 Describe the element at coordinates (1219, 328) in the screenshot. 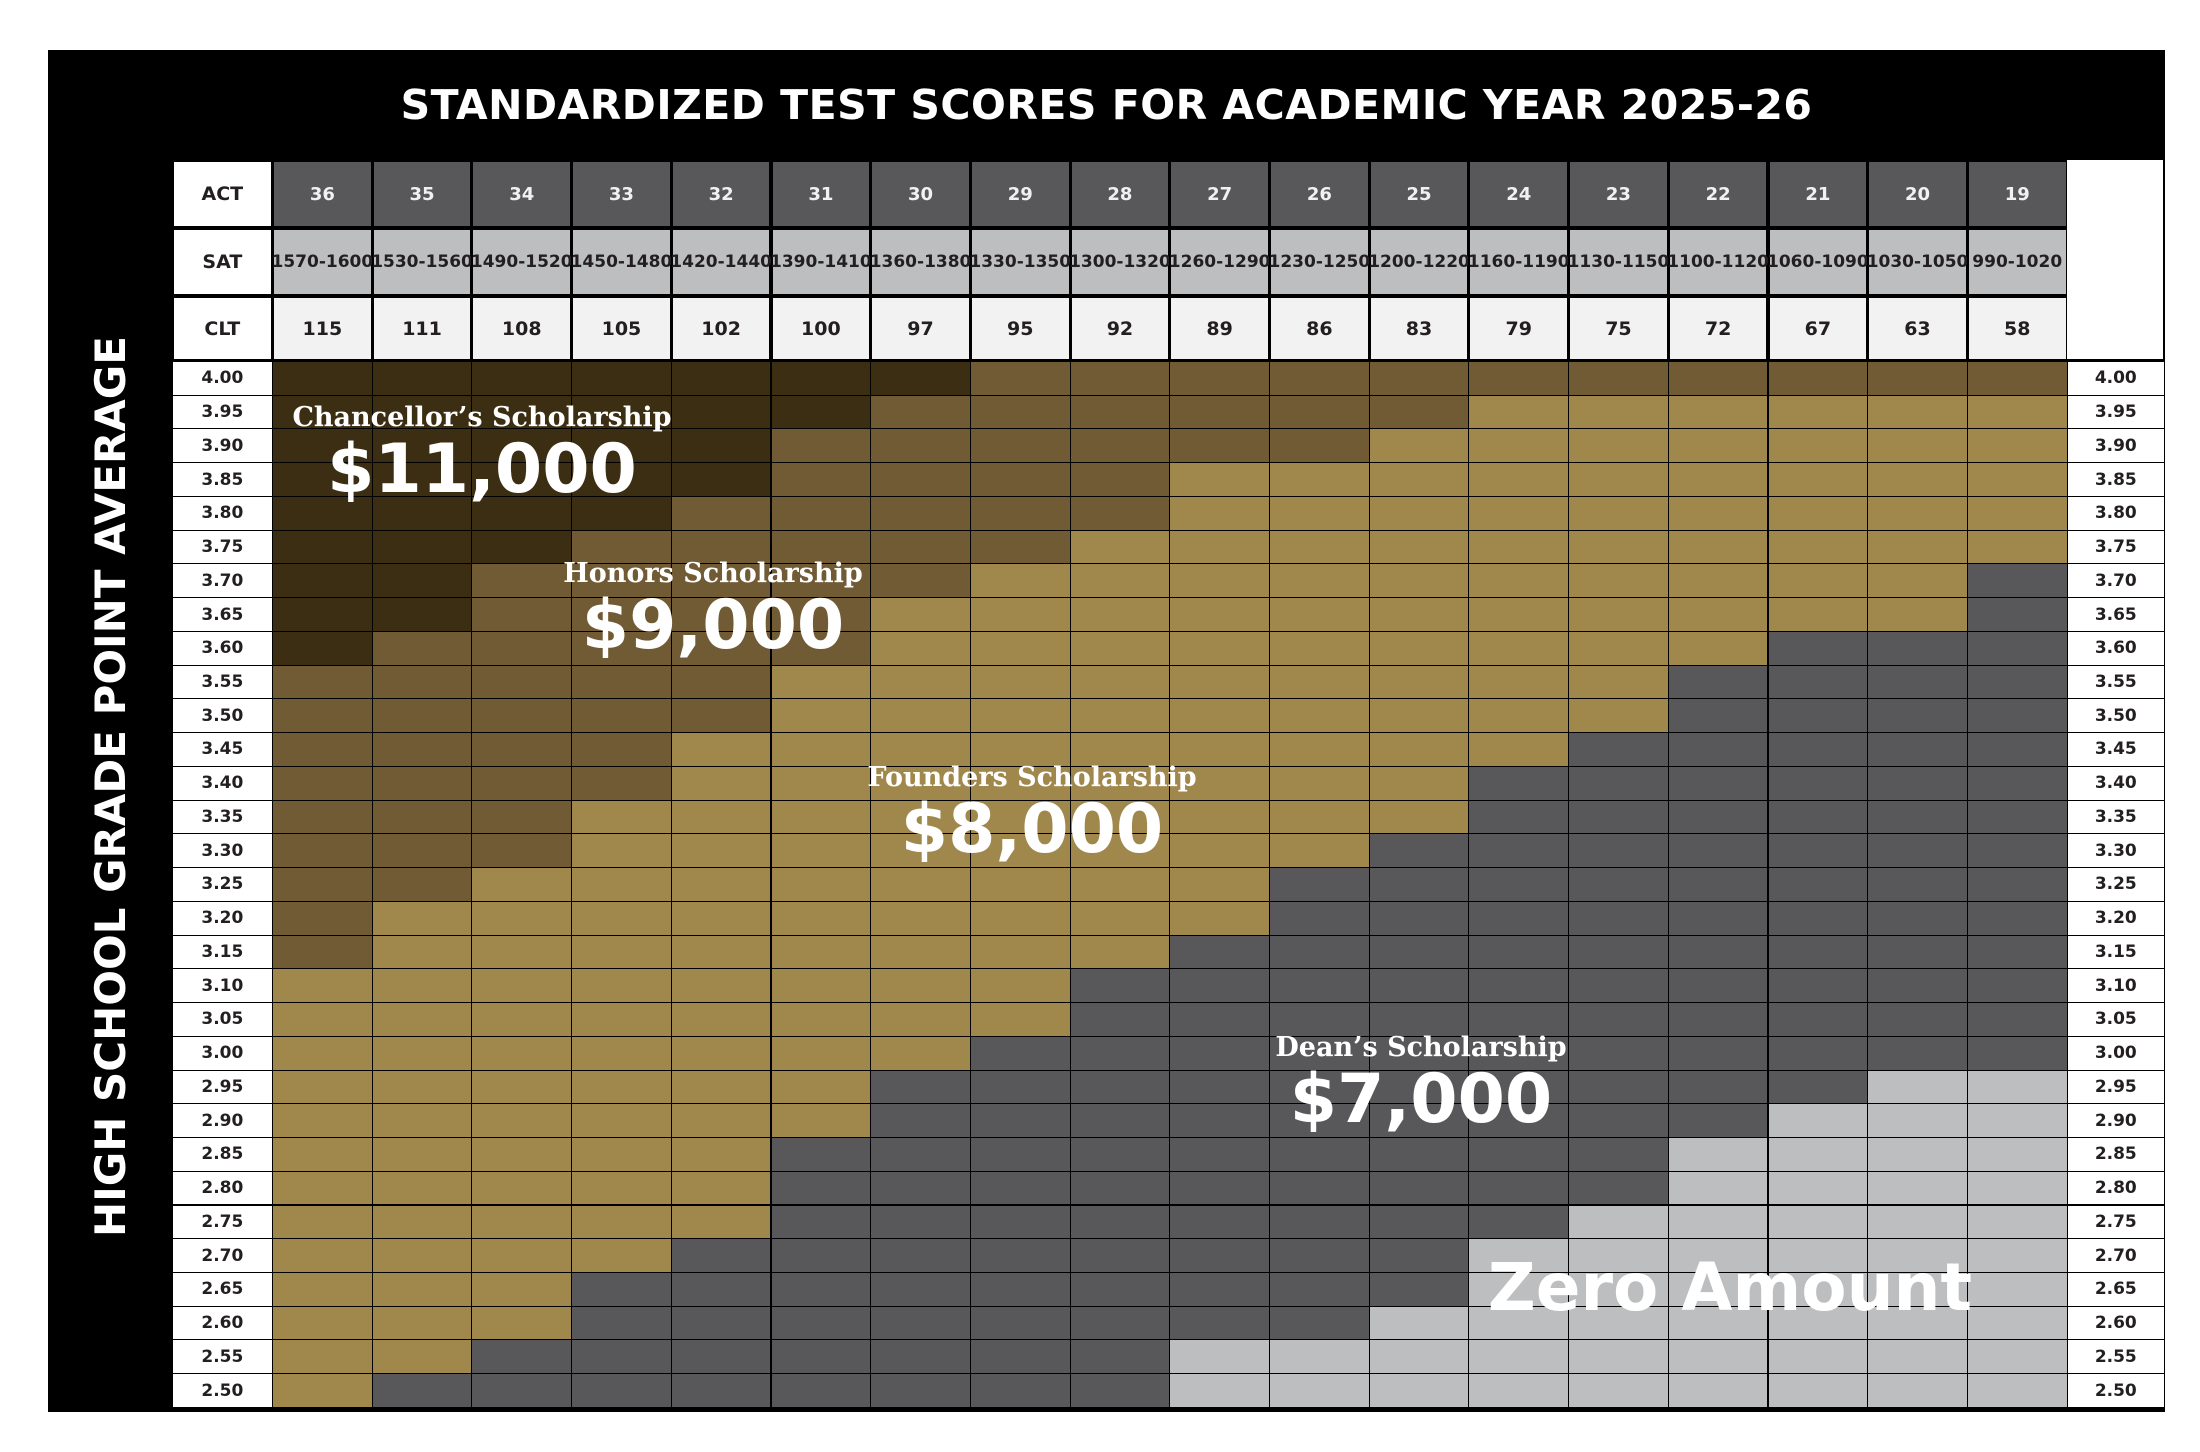

I see `clt-score: 89` at that location.